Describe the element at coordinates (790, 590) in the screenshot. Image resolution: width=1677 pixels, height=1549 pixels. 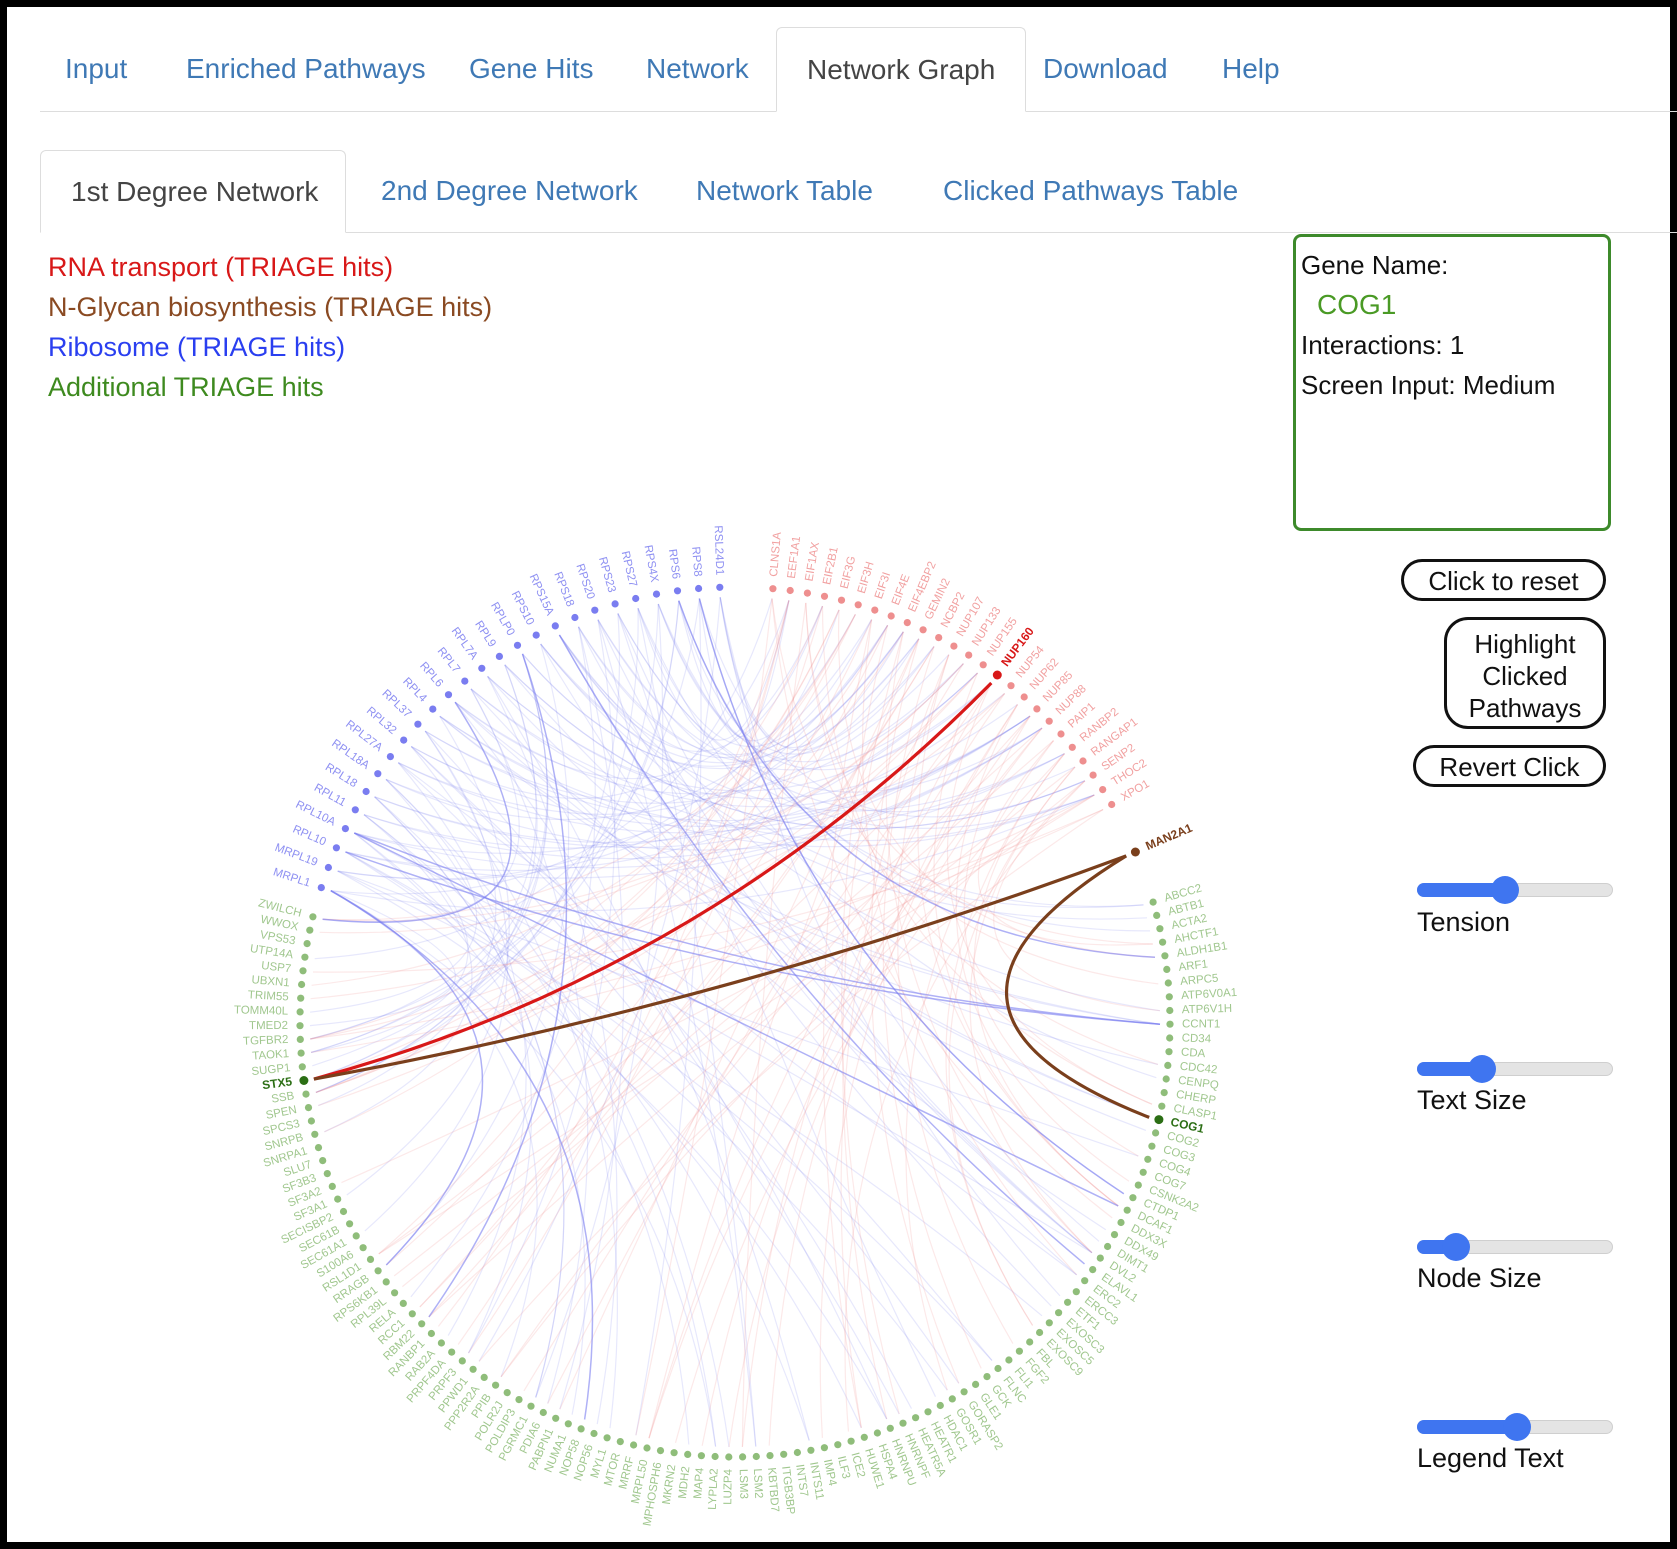
I see `gene-node-eef1a1` at that location.